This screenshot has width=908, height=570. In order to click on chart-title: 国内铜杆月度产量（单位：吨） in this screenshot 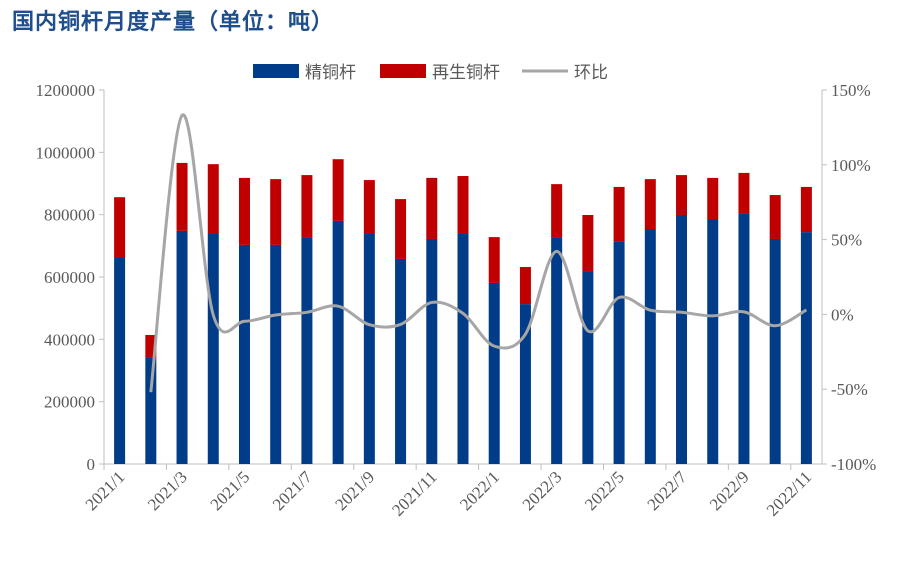, I will do `click(173, 22)`.